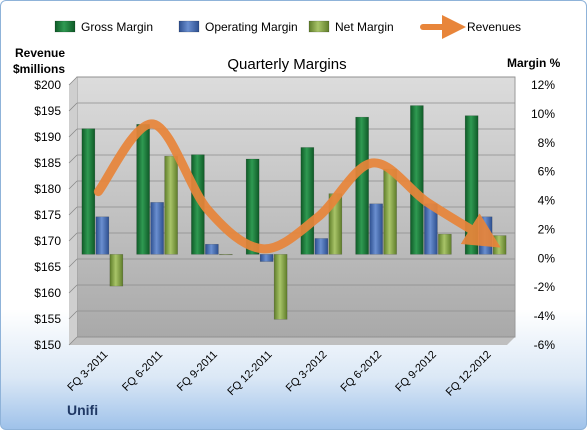  Describe the element at coordinates (47, 293) in the screenshot. I see `y-left-tick-label: $160` at that location.